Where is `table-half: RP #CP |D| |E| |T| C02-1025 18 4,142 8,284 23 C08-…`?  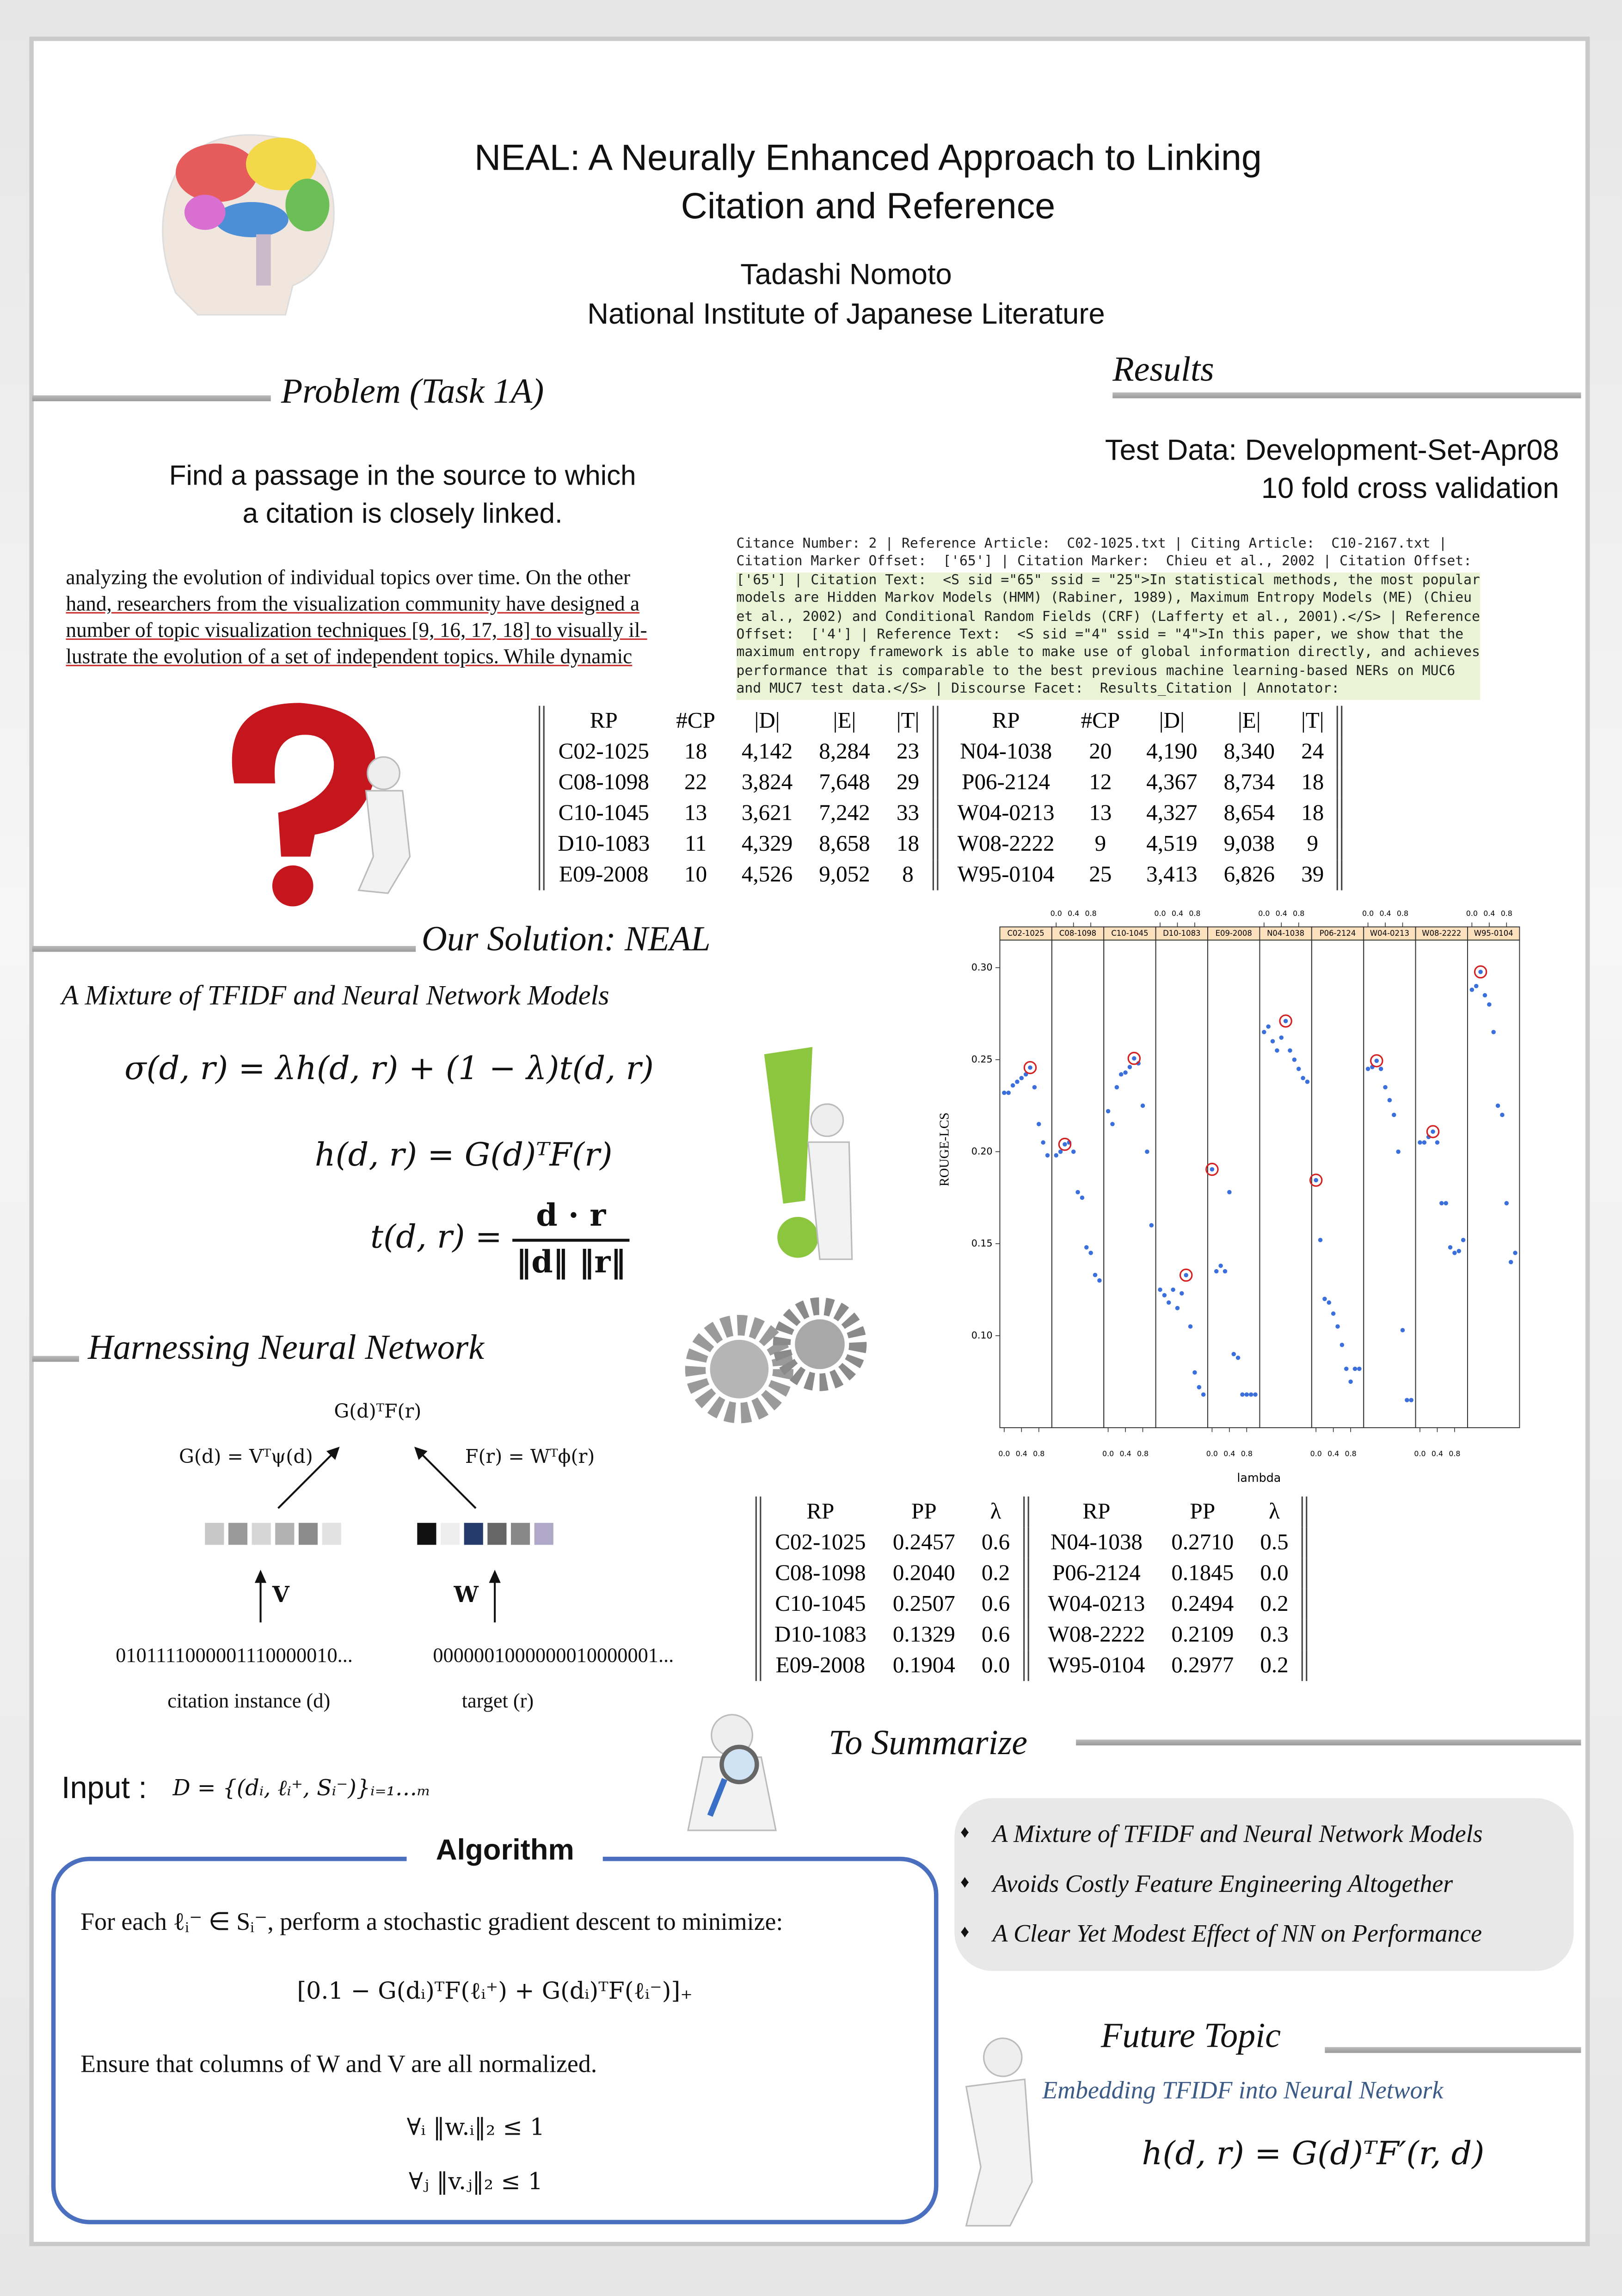
table-half: RP #CP |D| |E| |T| C02-1025 18 4,142 8,284 23 C08-… is located at coordinates (742, 798).